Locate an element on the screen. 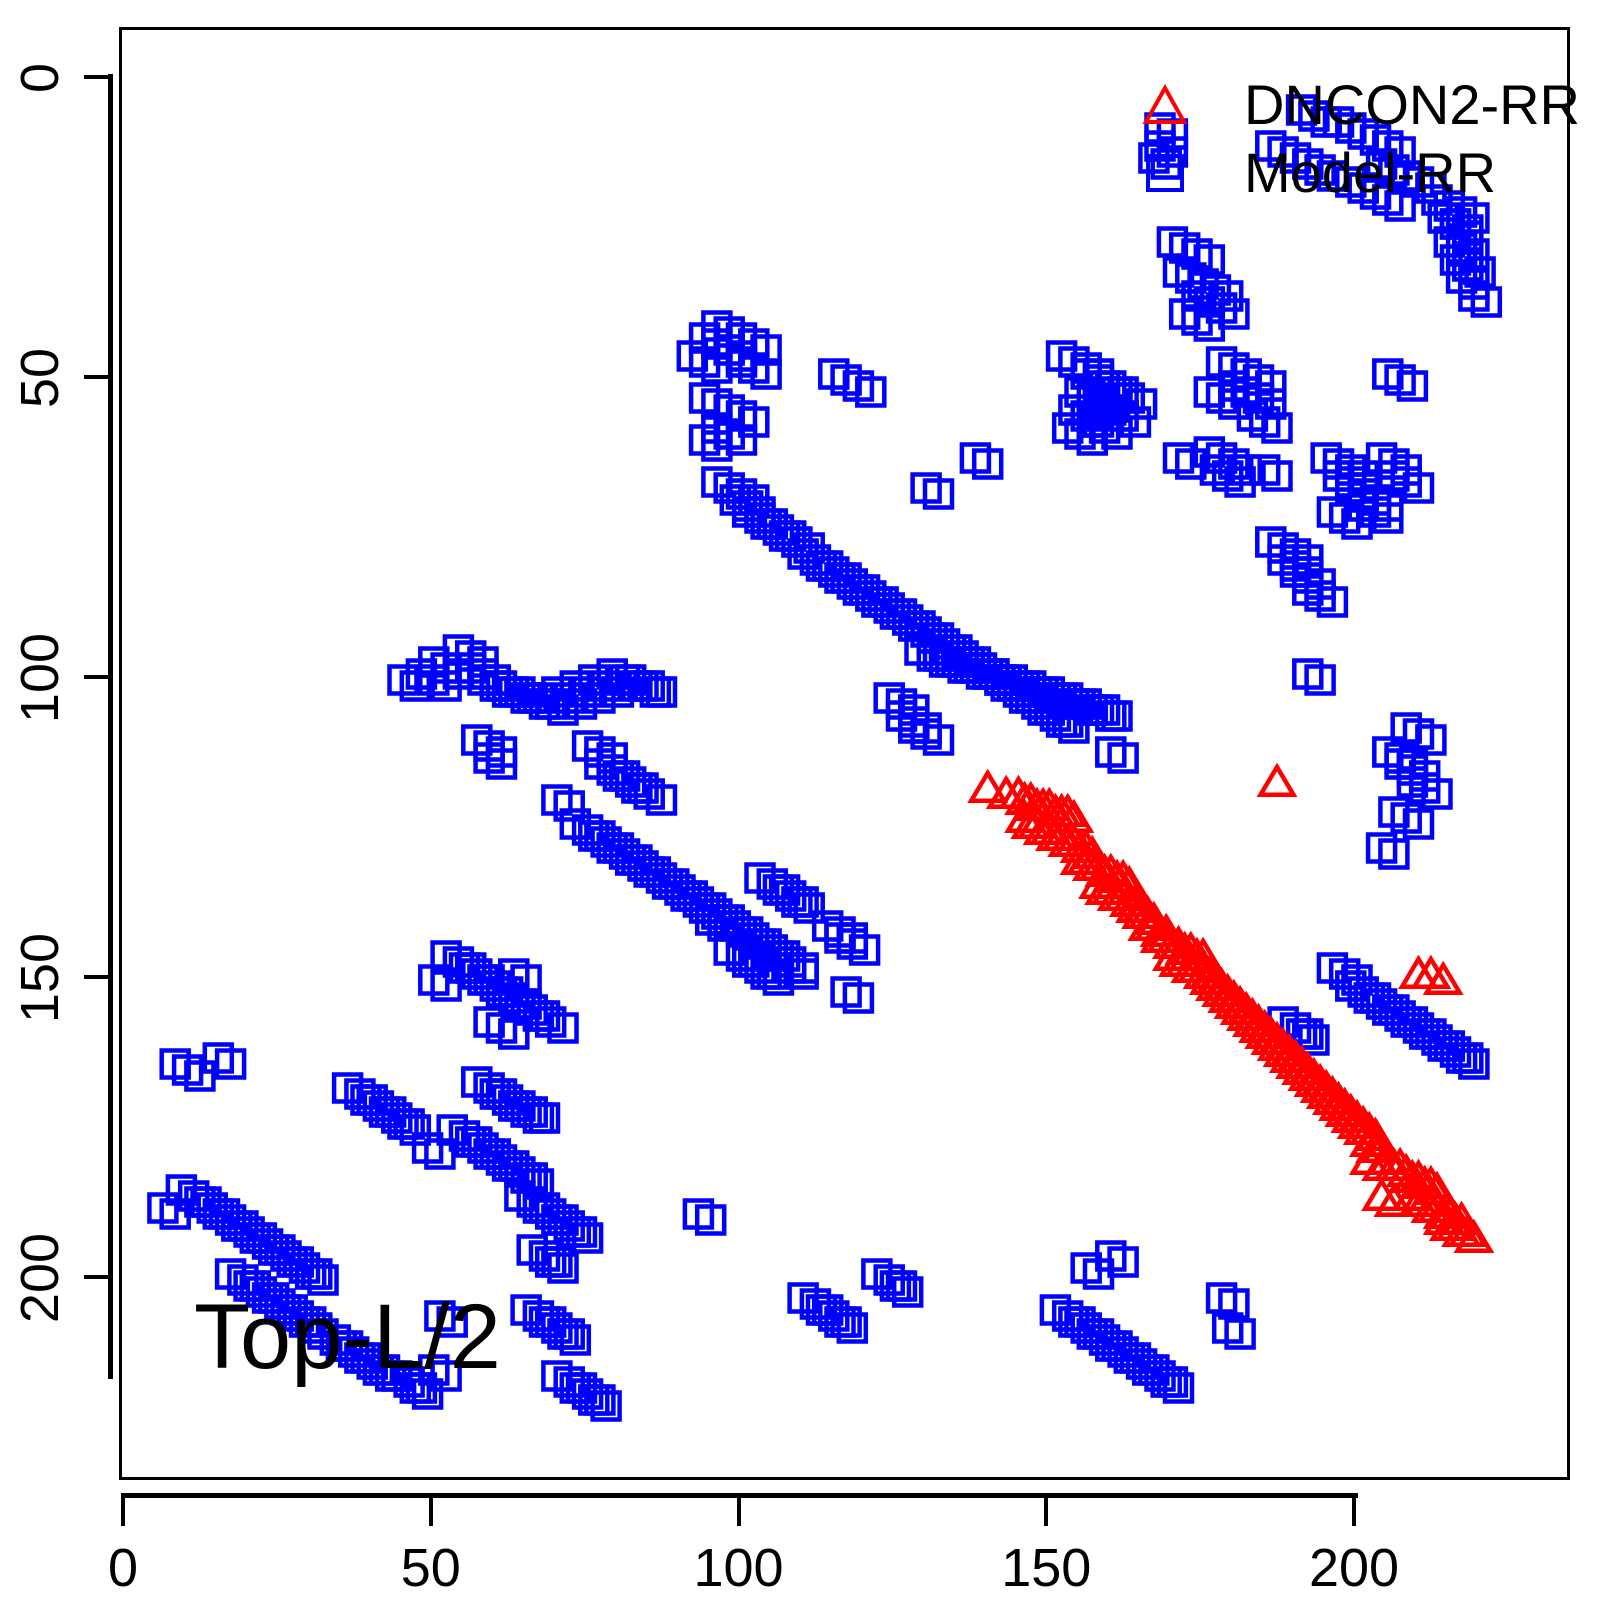 The width and height of the screenshot is (1600, 1600). y-tick-label-50: 50 is located at coordinates (40, 378).